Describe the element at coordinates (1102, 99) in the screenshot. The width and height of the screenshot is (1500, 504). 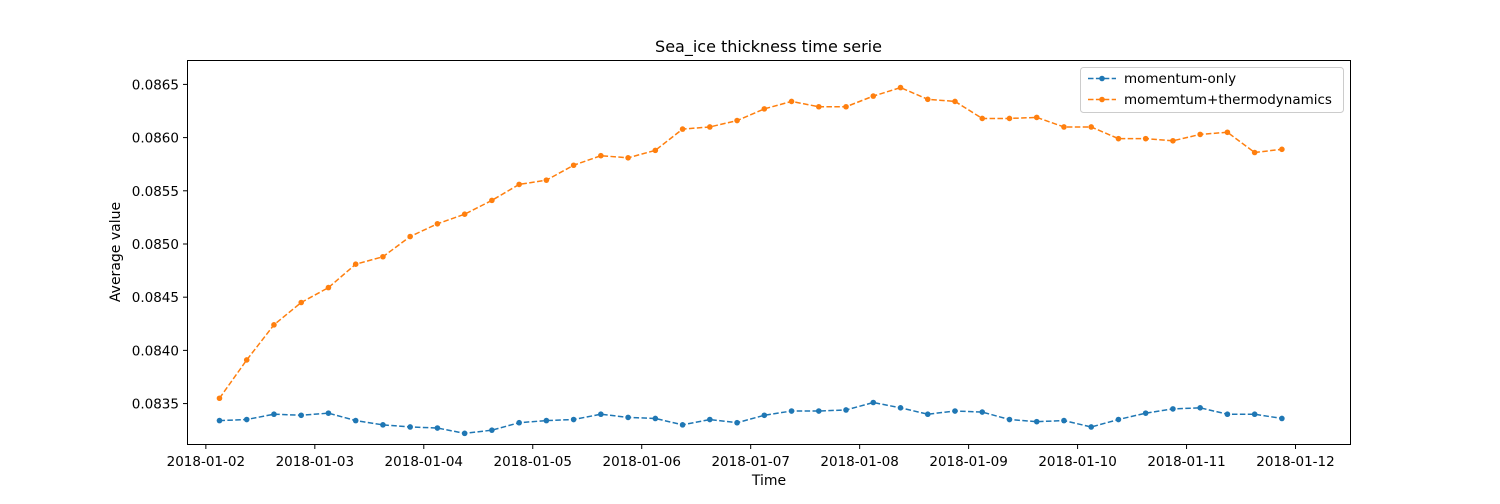
I see `legend-marker-thermodynamics` at that location.